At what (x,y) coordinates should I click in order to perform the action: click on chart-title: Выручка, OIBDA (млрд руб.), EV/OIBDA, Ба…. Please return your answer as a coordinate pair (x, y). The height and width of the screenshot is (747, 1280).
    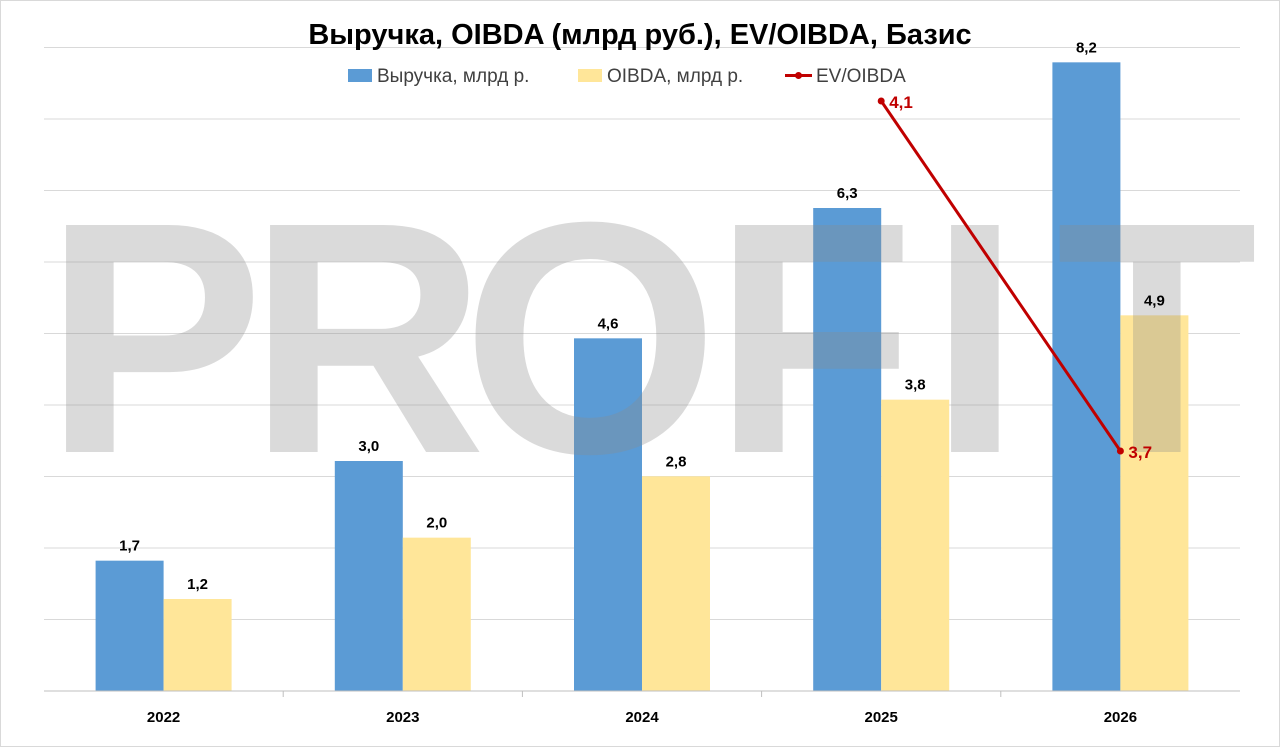
    Looking at the image, I should click on (639, 35).